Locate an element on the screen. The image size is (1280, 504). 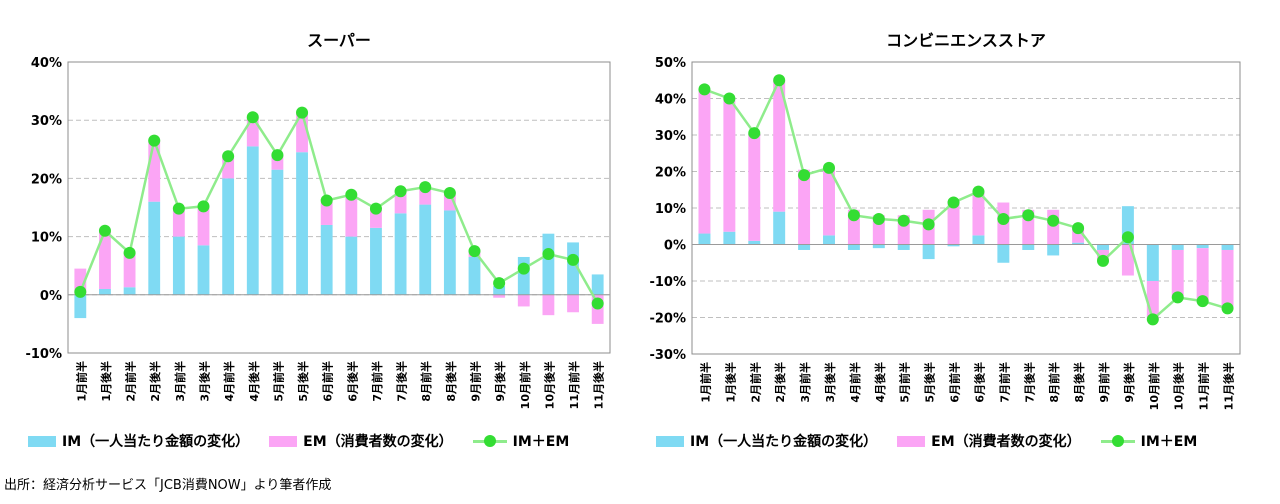
x-tick-label: 8月前半 is located at coordinates (426, 381).